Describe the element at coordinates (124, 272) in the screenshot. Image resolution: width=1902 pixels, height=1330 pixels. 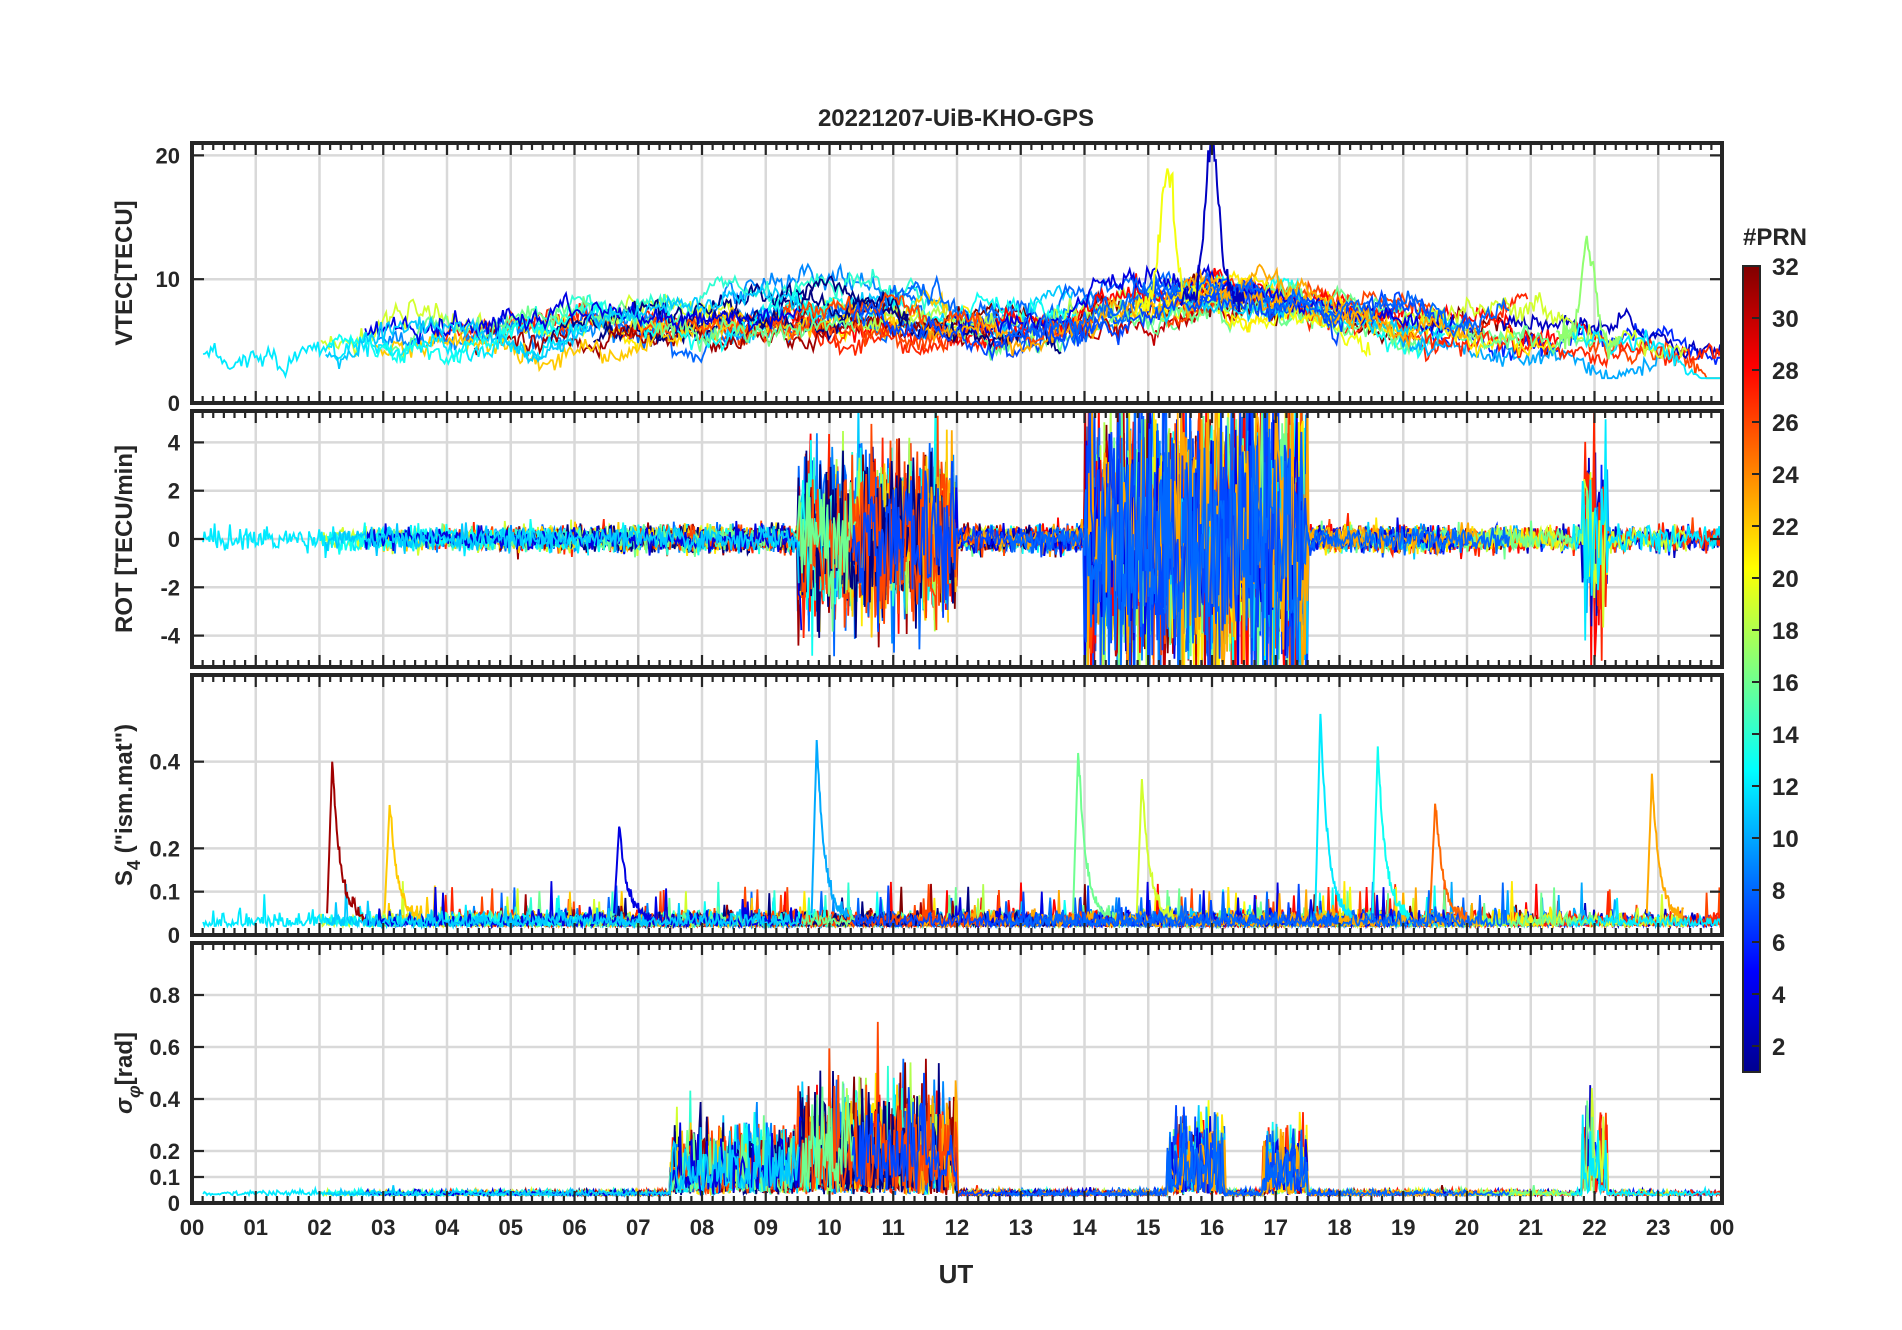
I see `y-axis-label: VTEC[TECU]` at that location.